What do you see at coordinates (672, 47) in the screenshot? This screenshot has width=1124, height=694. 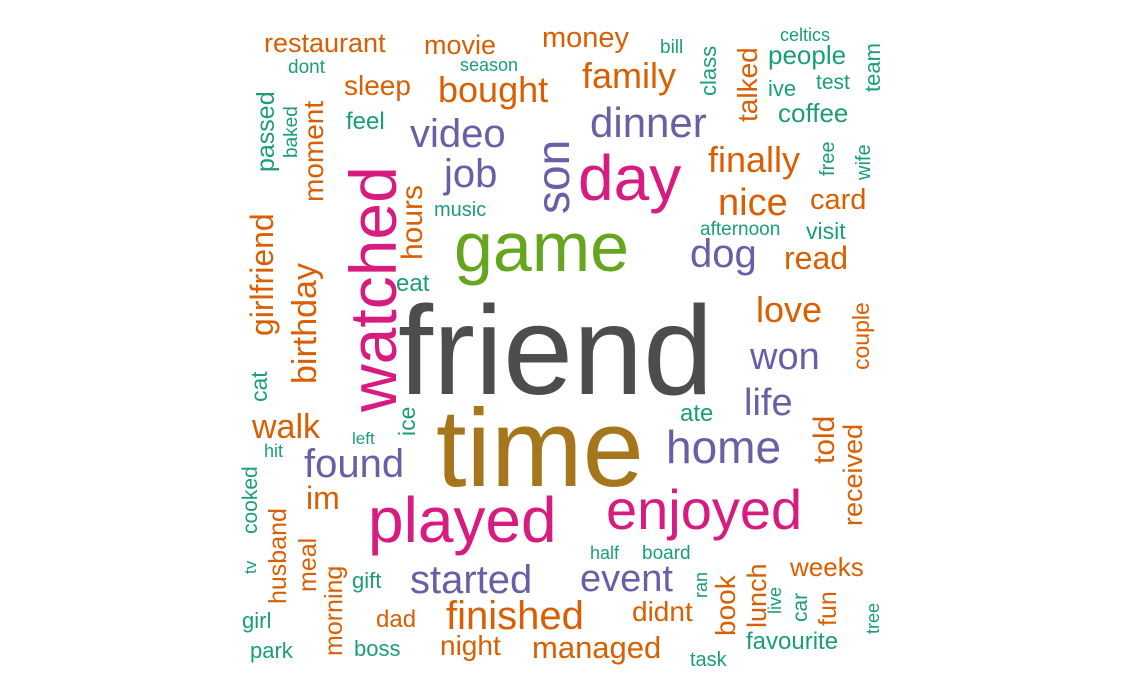 I see `cloud-word-bill: bill` at bounding box center [672, 47].